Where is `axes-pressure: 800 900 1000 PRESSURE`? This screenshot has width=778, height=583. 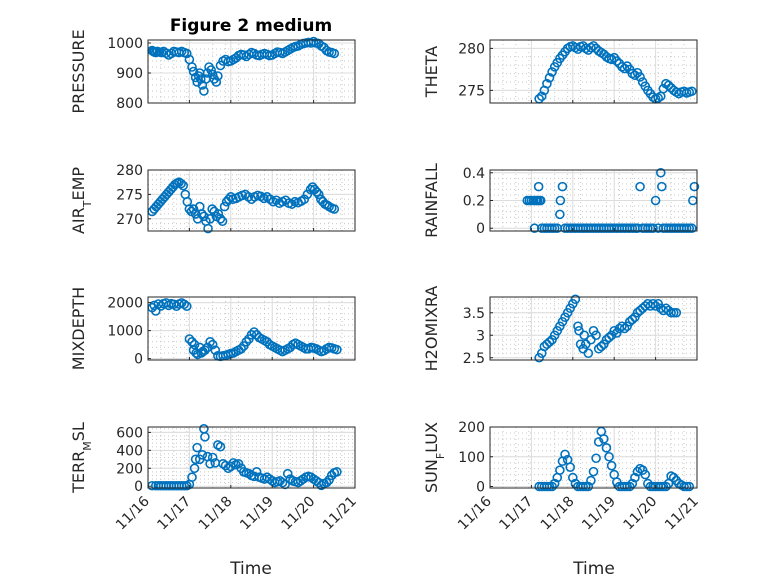
axes-pressure: 800 900 1000 PRESSURE is located at coordinates (212, 71).